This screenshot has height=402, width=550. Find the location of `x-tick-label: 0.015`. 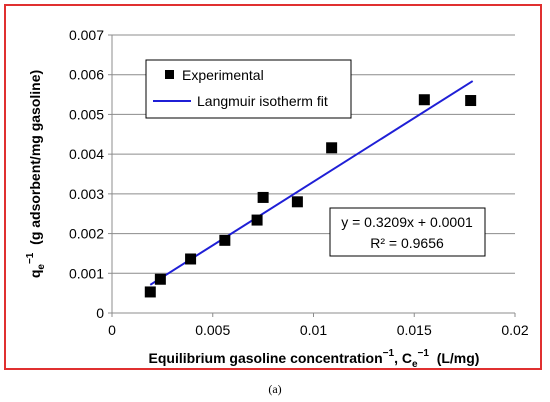

x-tick-label: 0.015 is located at coordinates (414, 330).